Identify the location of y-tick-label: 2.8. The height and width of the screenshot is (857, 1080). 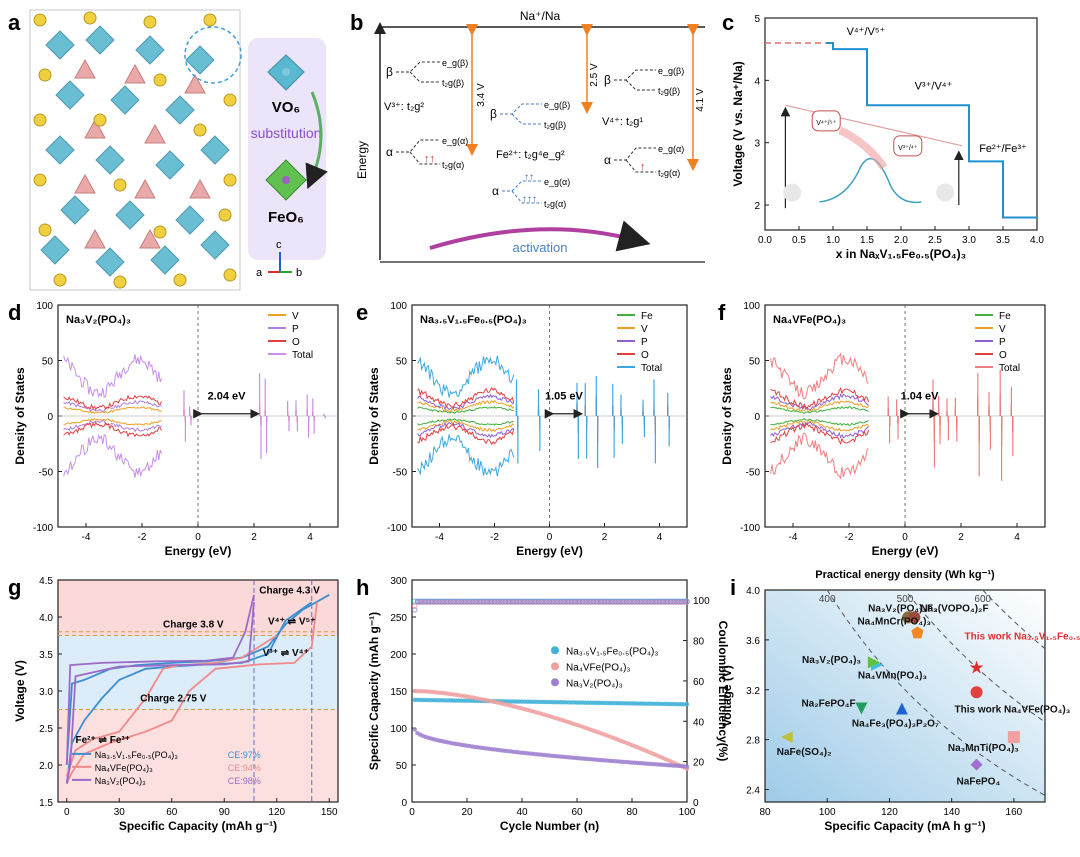
(753, 741).